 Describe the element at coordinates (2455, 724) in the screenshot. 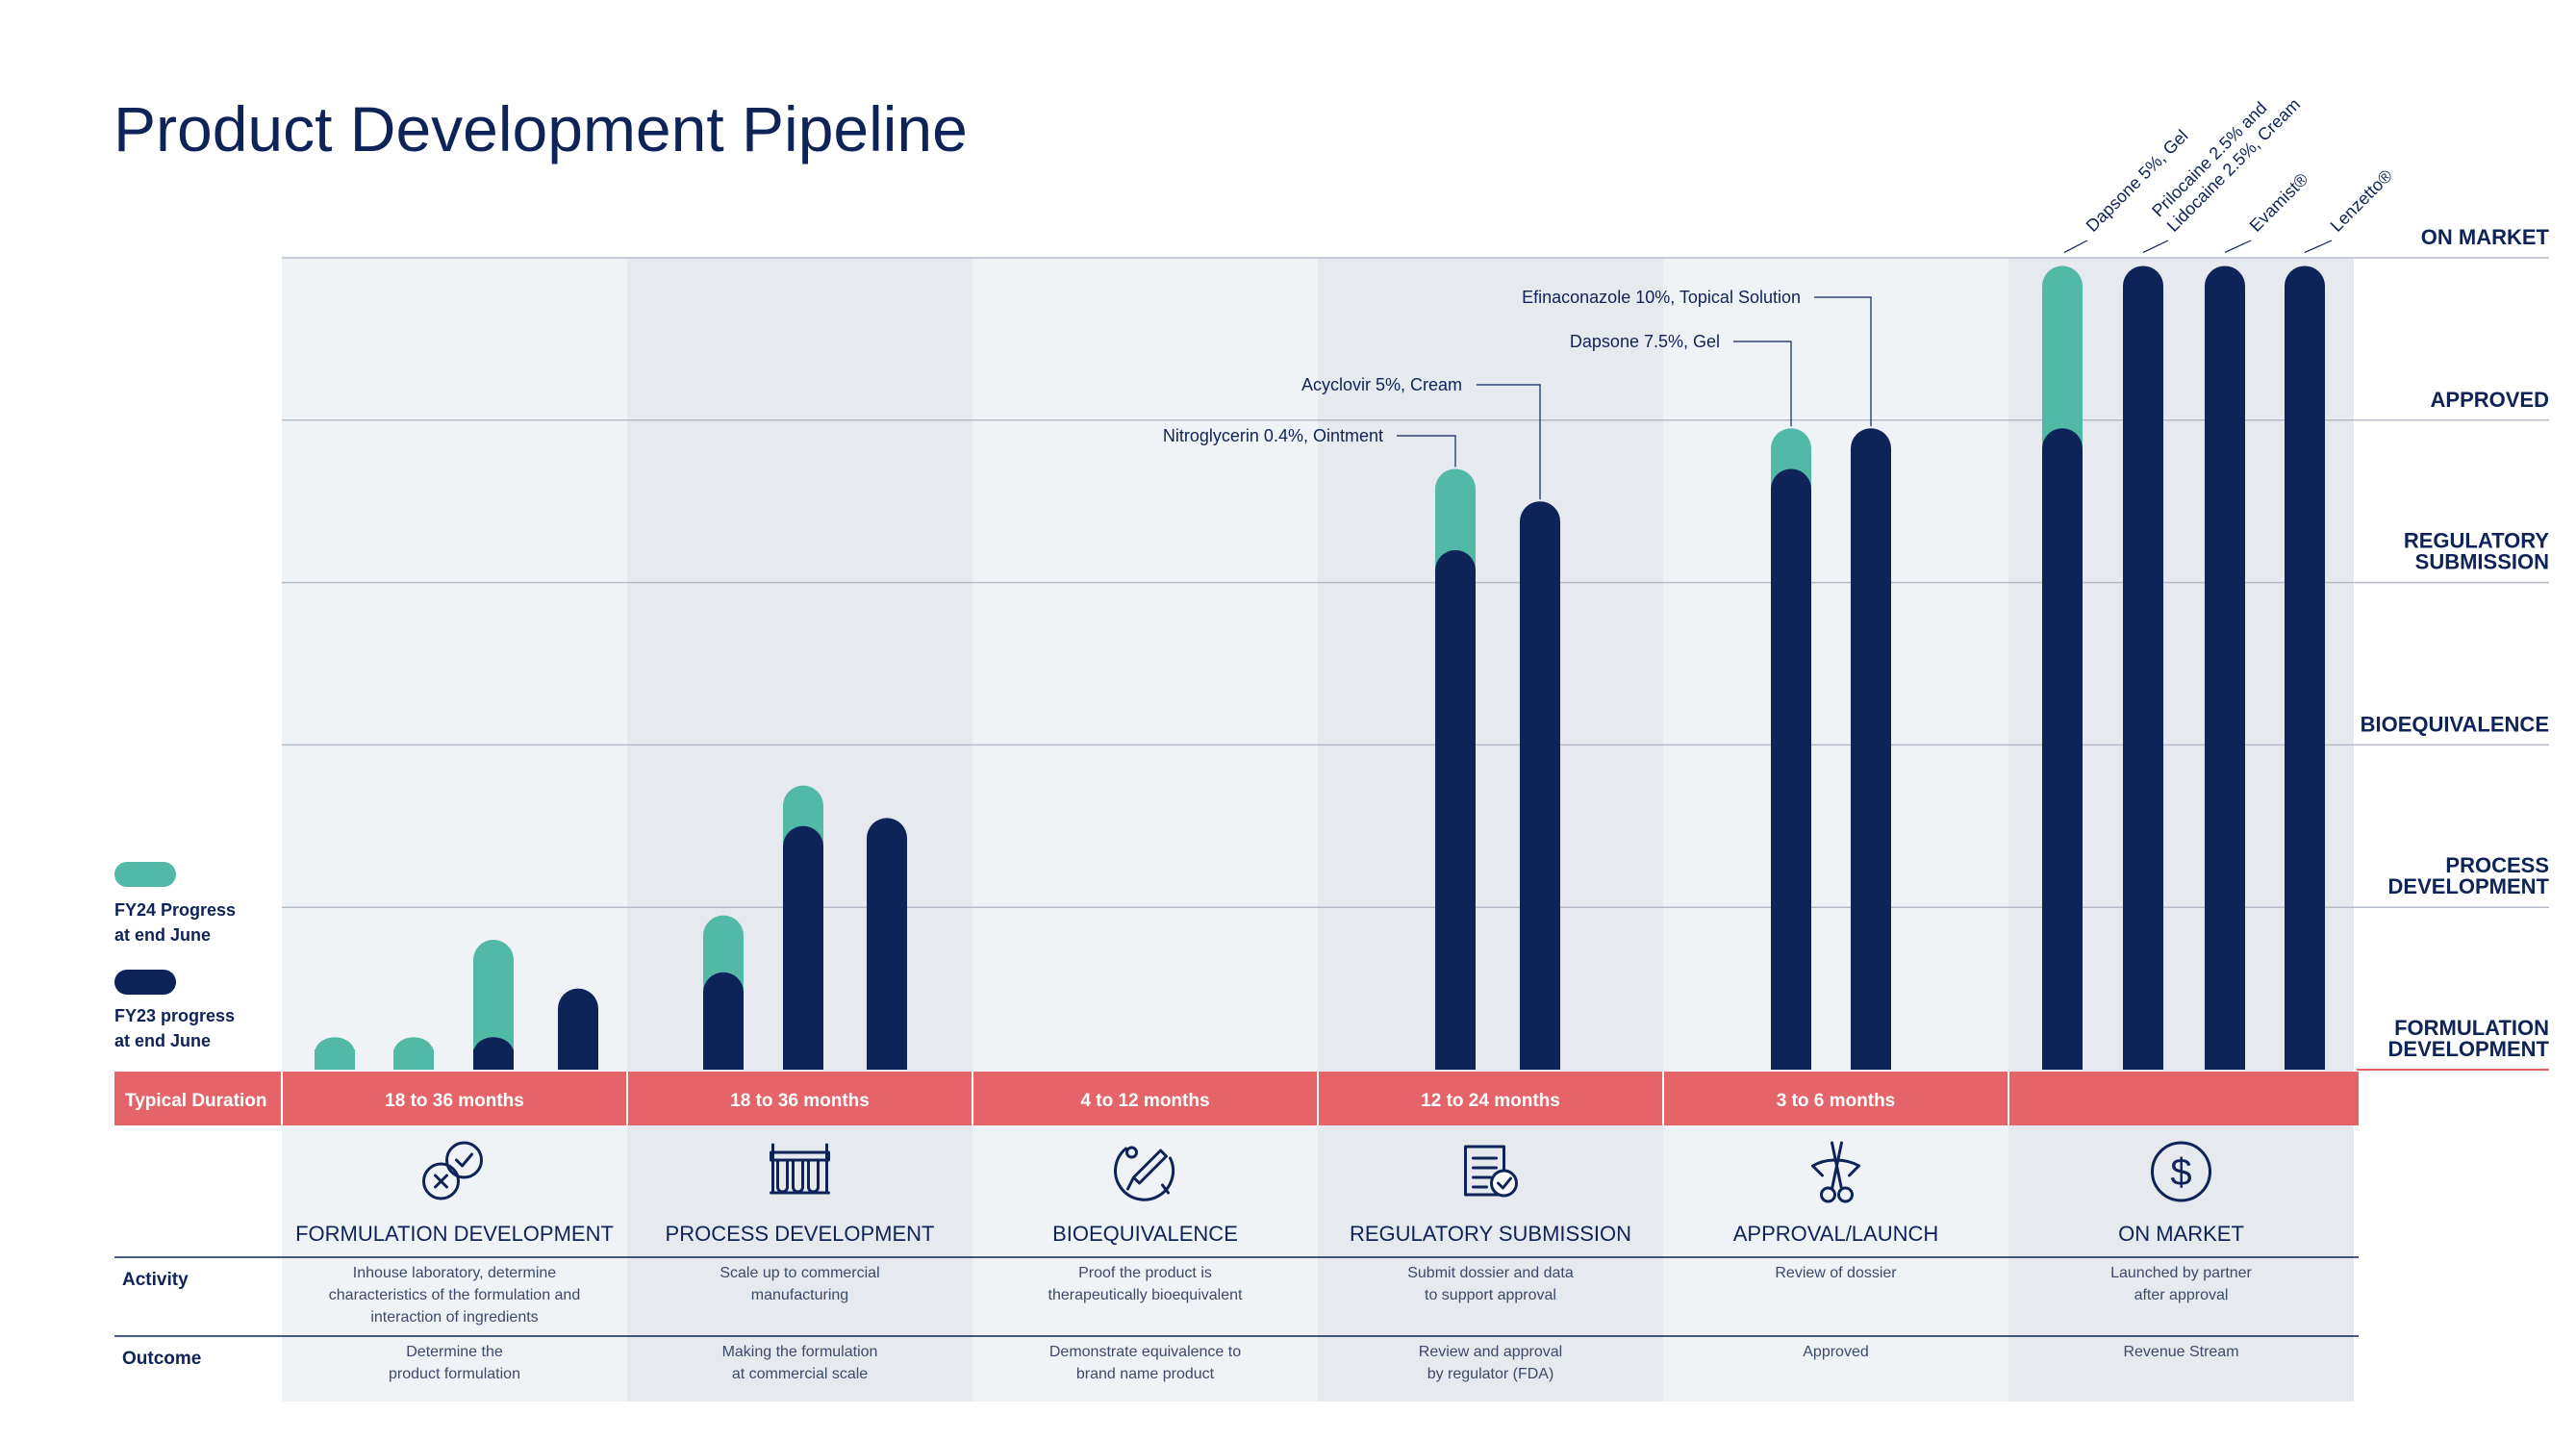

I see `stage-label: BIOEQUIVALENCE` at that location.